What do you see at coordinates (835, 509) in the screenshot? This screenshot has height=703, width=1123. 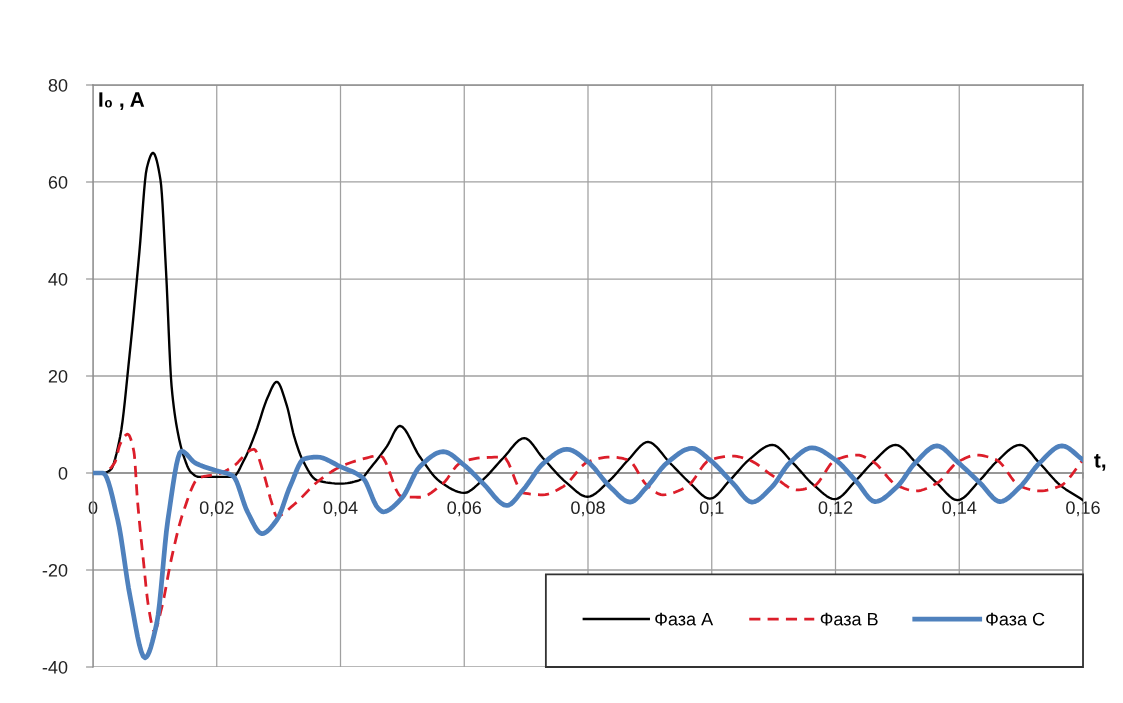 I see `x-tick-label: 0,12` at bounding box center [835, 509].